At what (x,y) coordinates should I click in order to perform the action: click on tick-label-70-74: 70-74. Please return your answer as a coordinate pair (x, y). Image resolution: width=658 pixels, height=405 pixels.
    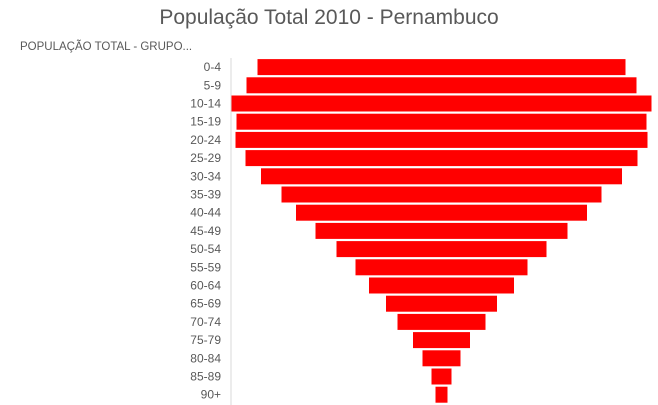
    Looking at the image, I should click on (205, 322).